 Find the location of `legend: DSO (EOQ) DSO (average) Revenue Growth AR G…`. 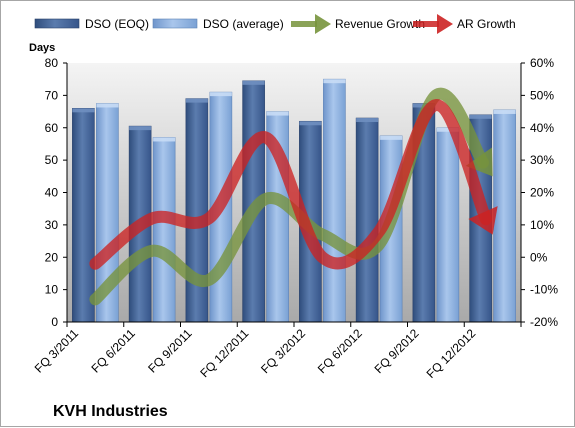

legend: DSO (EOQ) DSO (average) Revenue Growth AR G… is located at coordinates (275, 24).